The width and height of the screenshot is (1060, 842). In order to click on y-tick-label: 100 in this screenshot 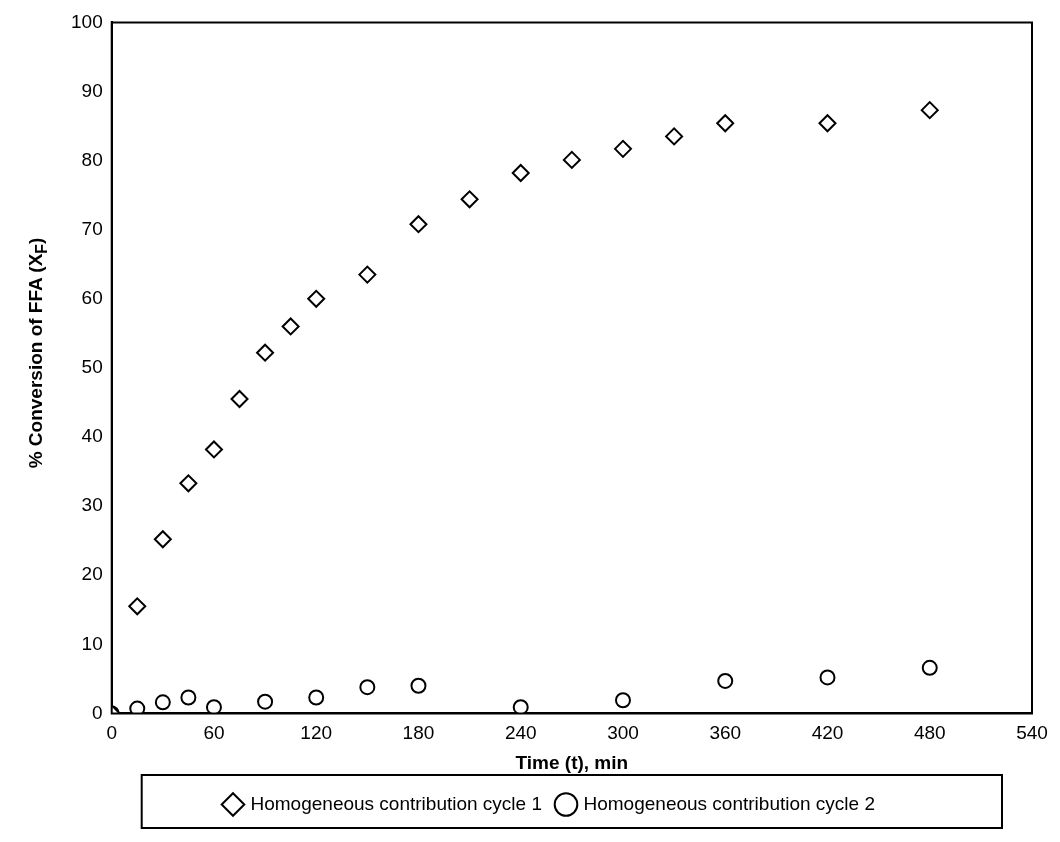, I will do `click(87, 21)`.